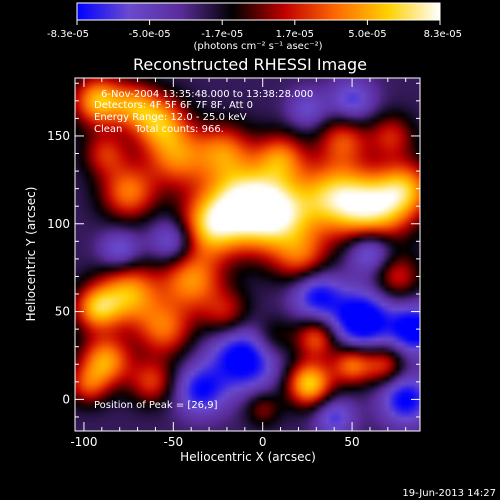 This screenshot has height=500, width=500. Describe the element at coordinates (250, 64) in the screenshot. I see `chart-title: Reconstructed RHESSI Image` at that location.